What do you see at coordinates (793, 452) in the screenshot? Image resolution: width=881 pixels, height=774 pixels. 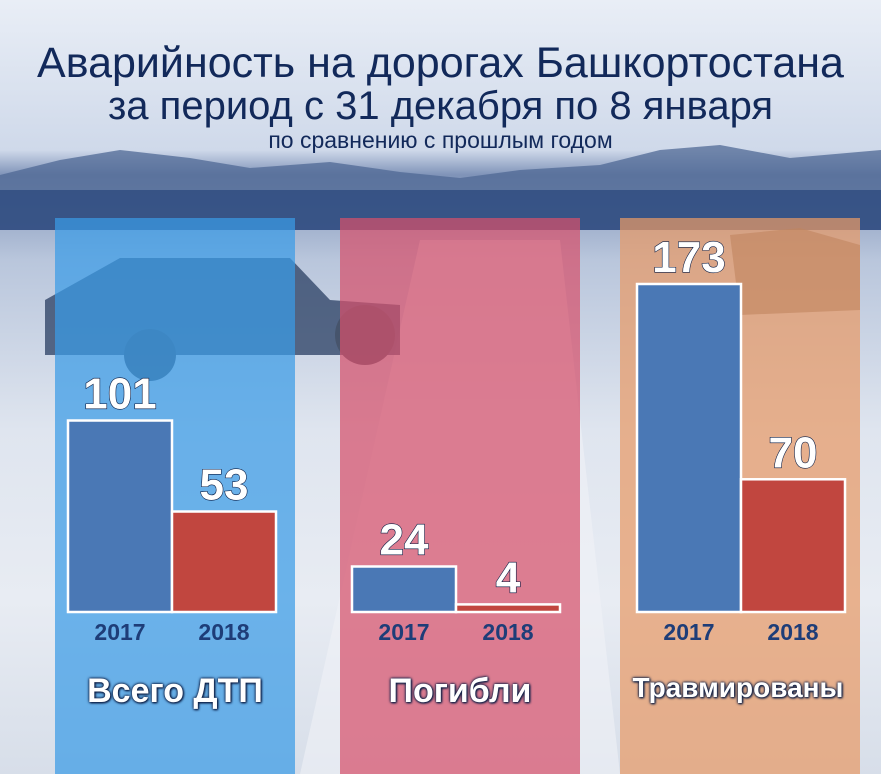 I see `data-label-injured-2018: 70` at bounding box center [793, 452].